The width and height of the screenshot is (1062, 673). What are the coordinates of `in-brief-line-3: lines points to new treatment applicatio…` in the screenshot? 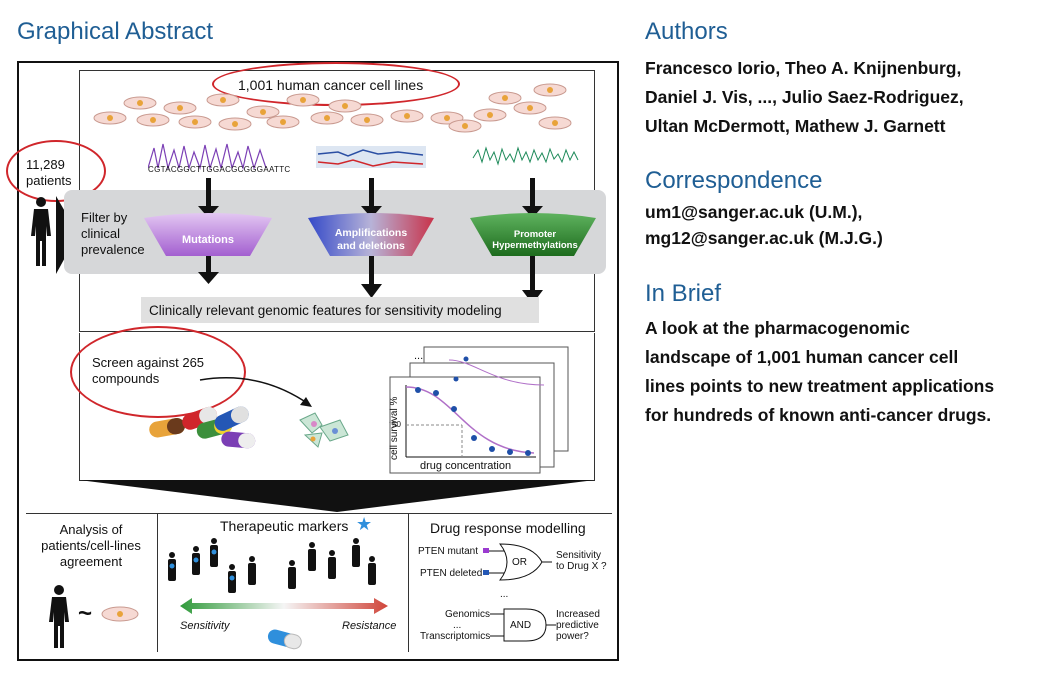 It's located at (820, 386).